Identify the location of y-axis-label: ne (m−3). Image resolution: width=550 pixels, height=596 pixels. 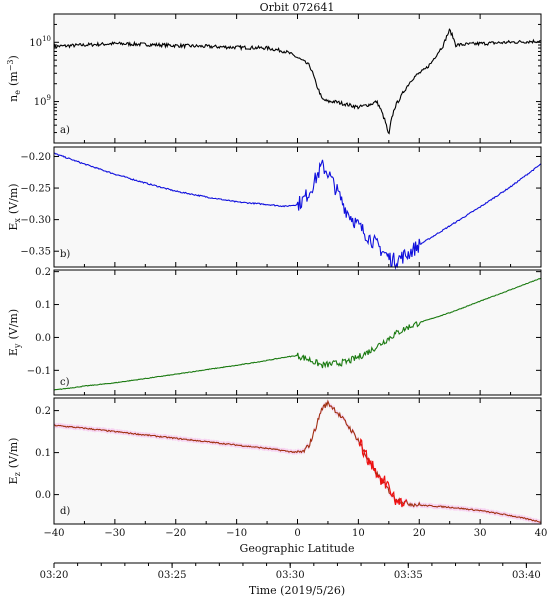
(14, 78).